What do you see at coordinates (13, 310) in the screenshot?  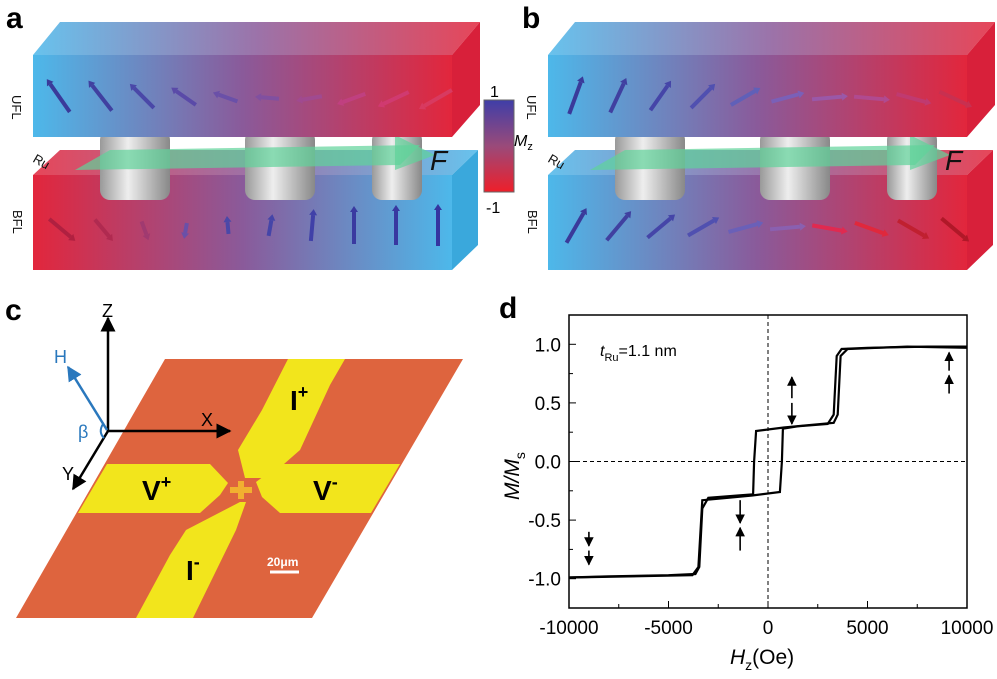 I see `panel-label-c: c` at bounding box center [13, 310].